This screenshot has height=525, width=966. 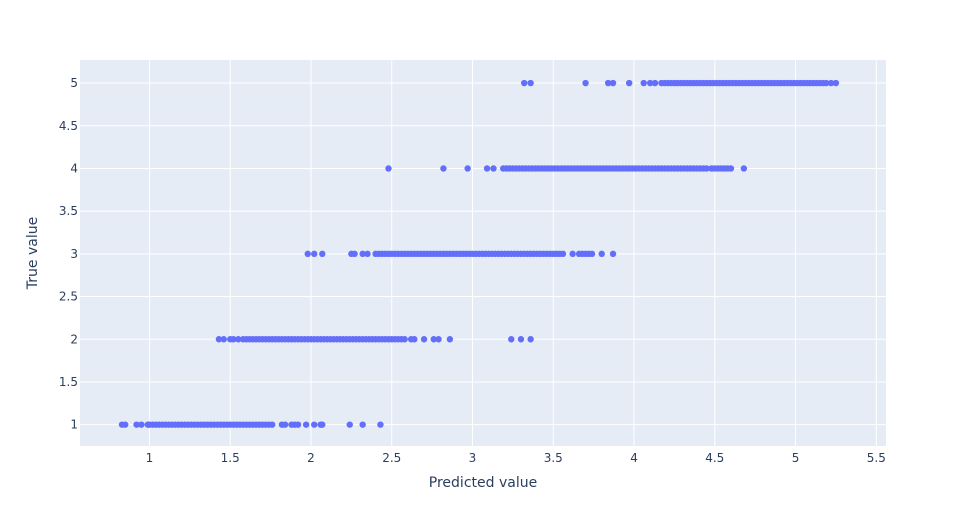 I want to click on x-tick-label: 2, so click(x=311, y=458).